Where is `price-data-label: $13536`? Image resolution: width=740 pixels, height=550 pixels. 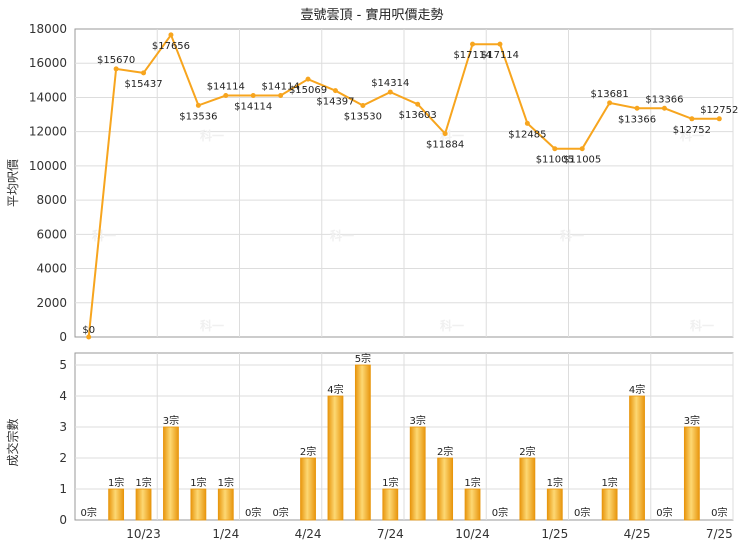
price-data-label: $13536 is located at coordinates (198, 116).